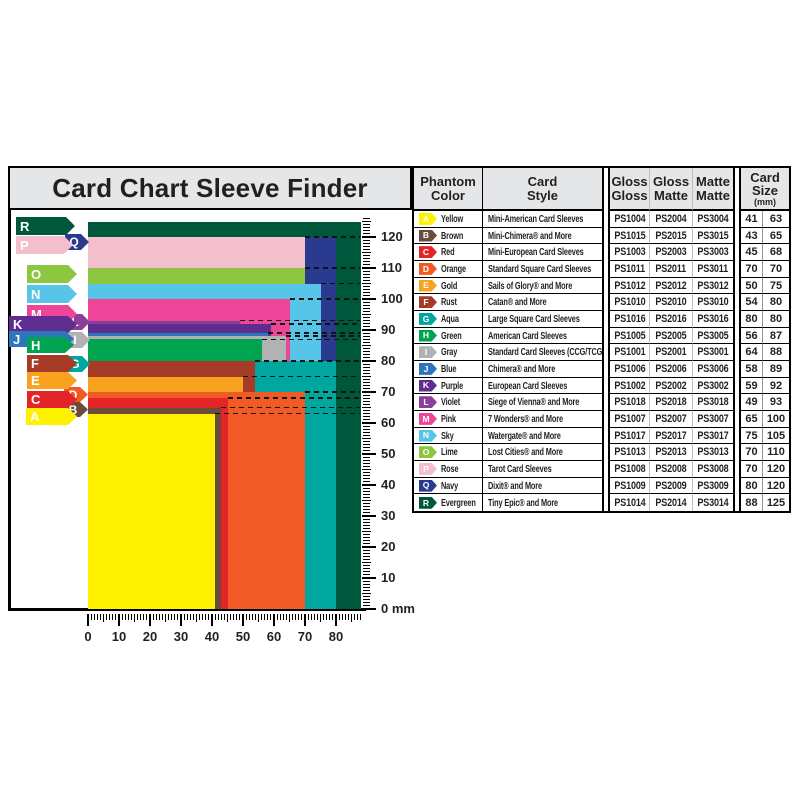 The width and height of the screenshot is (800, 800). What do you see at coordinates (752, 236) in the screenshot?
I see `card-width-cell: 43` at bounding box center [752, 236].